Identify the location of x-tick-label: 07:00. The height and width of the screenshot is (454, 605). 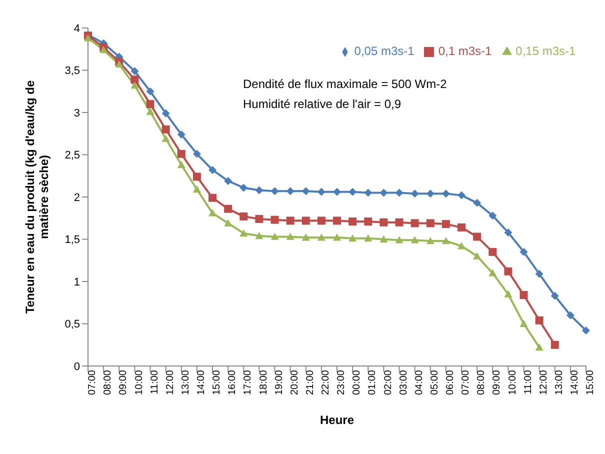
(466, 383).